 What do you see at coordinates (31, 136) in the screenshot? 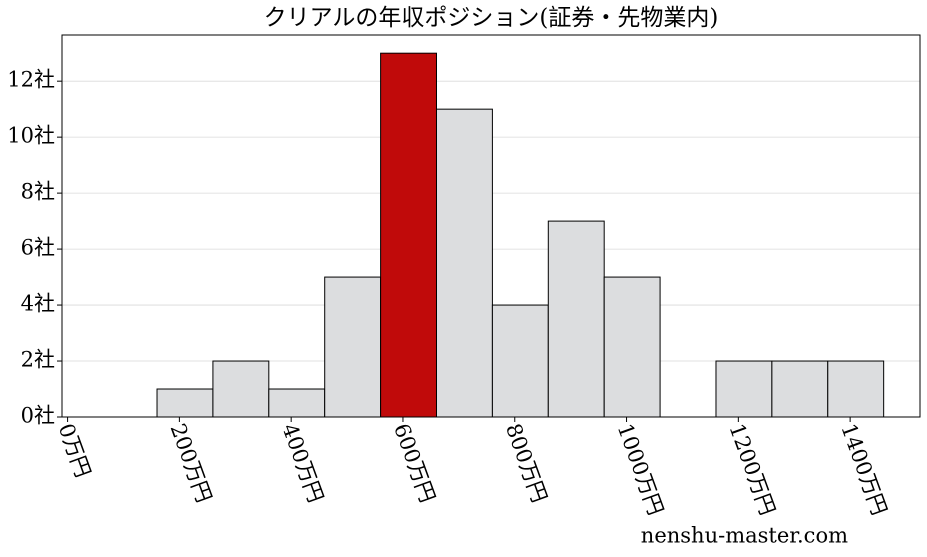
I see `y-tick-label: 10社` at bounding box center [31, 136].